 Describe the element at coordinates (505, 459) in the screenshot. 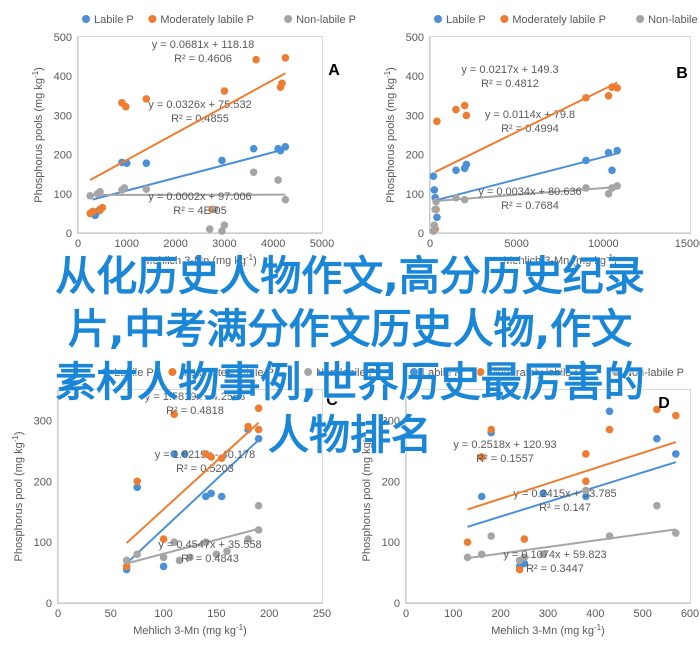

I see `trend-r2: R² = 0.1557` at that location.